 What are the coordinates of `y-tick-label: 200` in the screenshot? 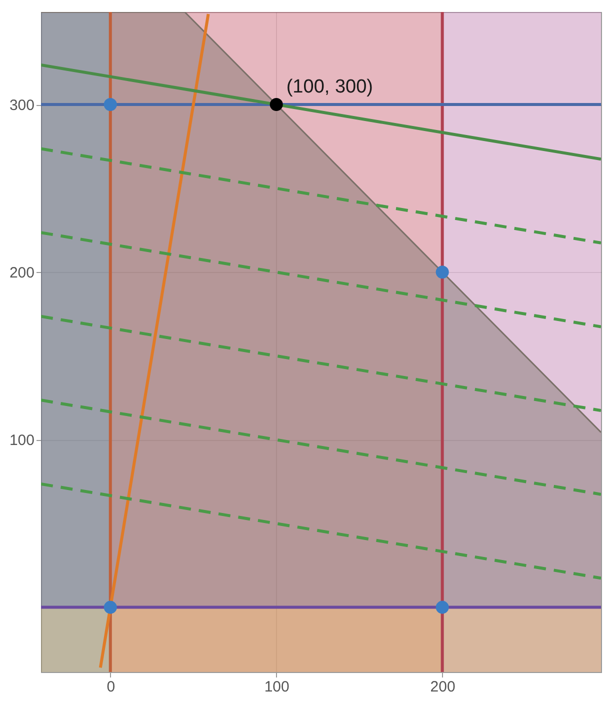 It's located at (21, 273).